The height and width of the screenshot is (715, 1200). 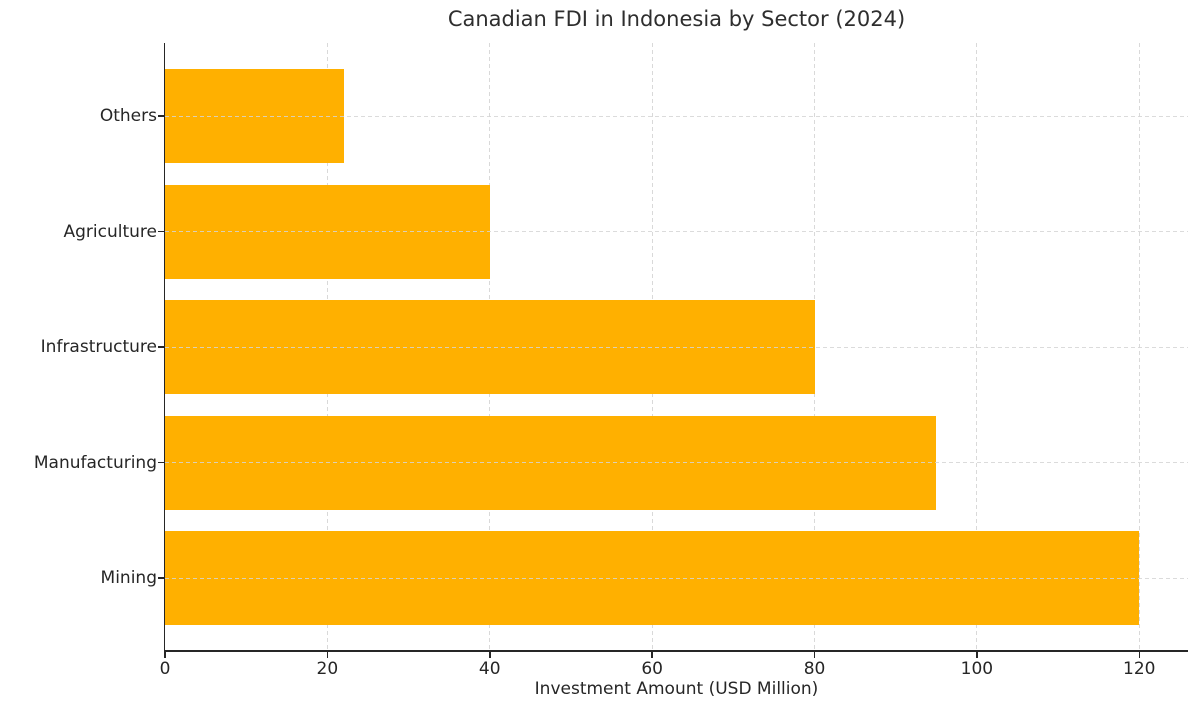 I want to click on horizontal-gridline-mining, so click(x=676, y=578).